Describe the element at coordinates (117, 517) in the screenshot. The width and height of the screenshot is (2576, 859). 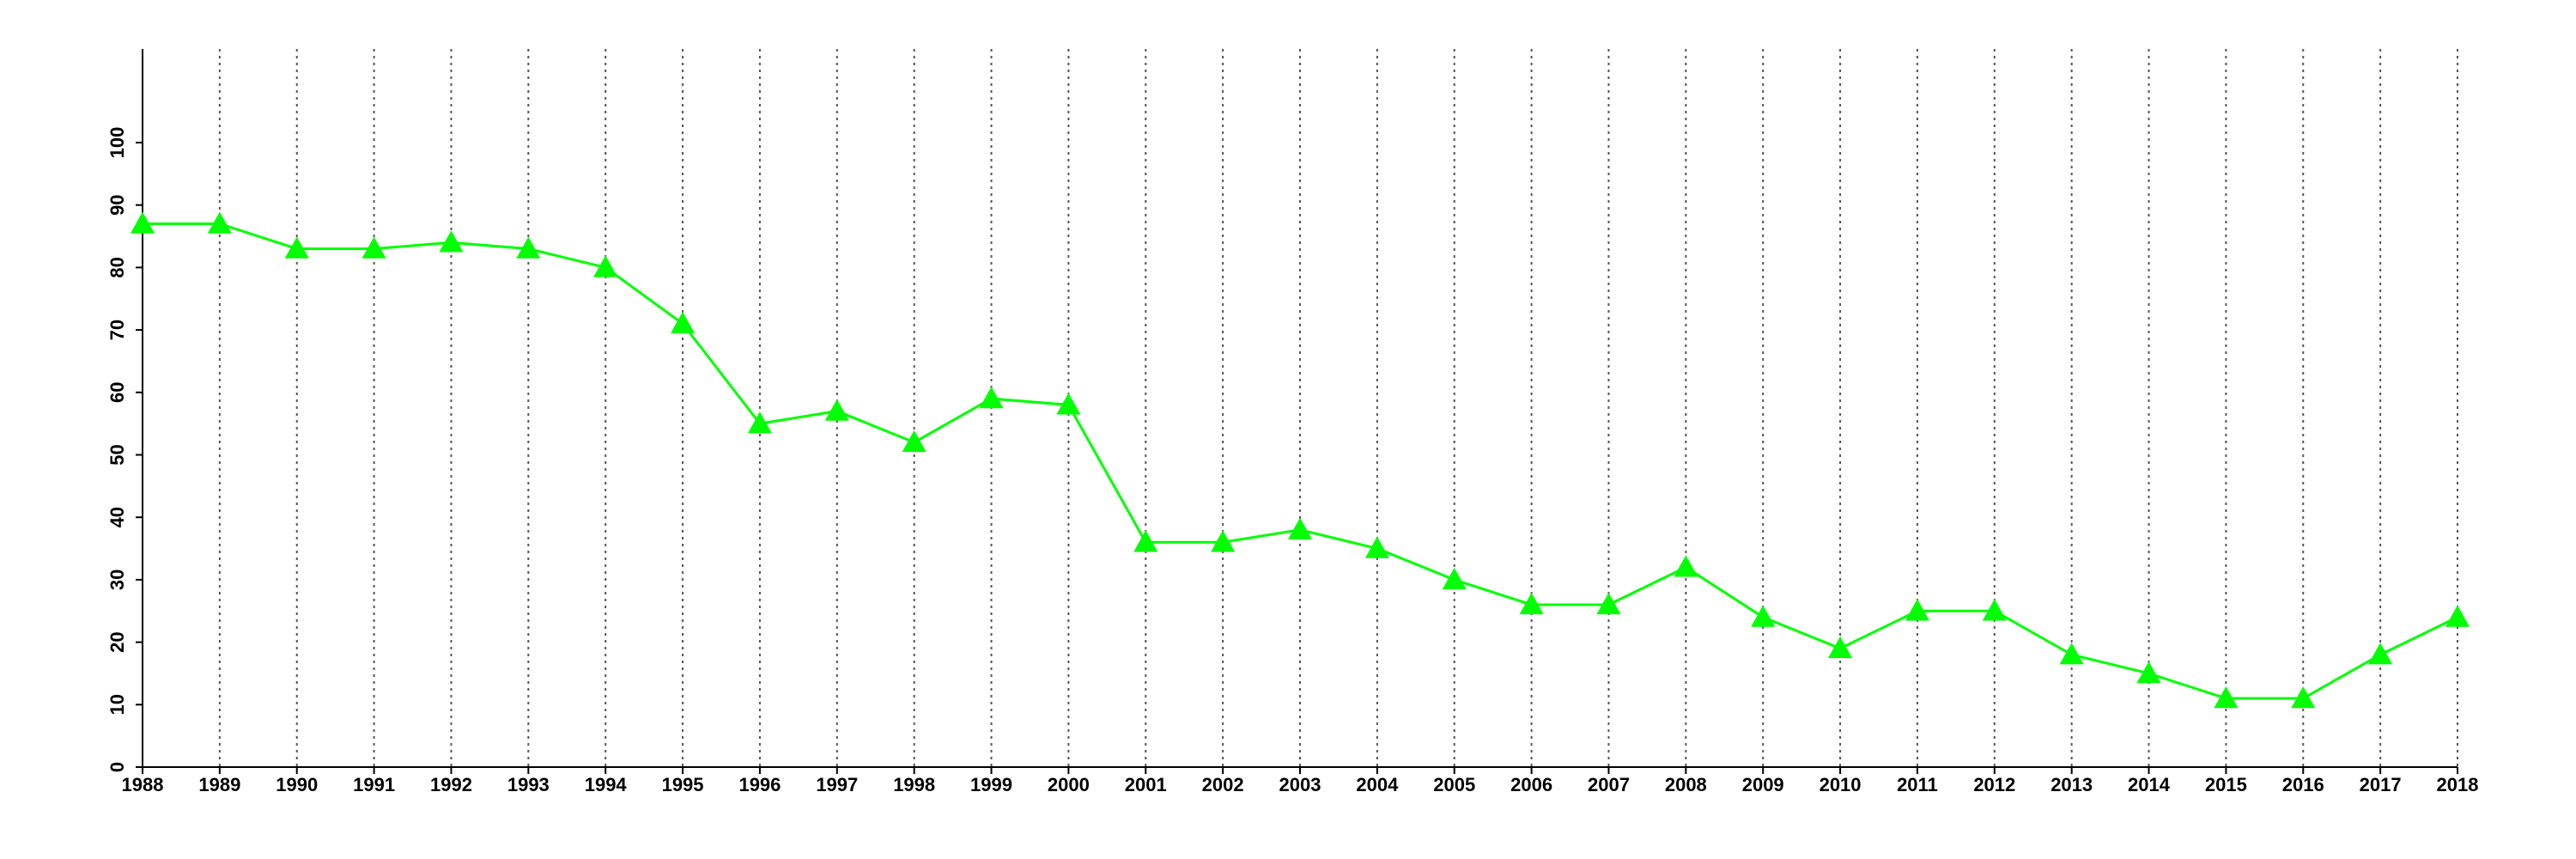
I see `y-tick-label: 40` at that location.